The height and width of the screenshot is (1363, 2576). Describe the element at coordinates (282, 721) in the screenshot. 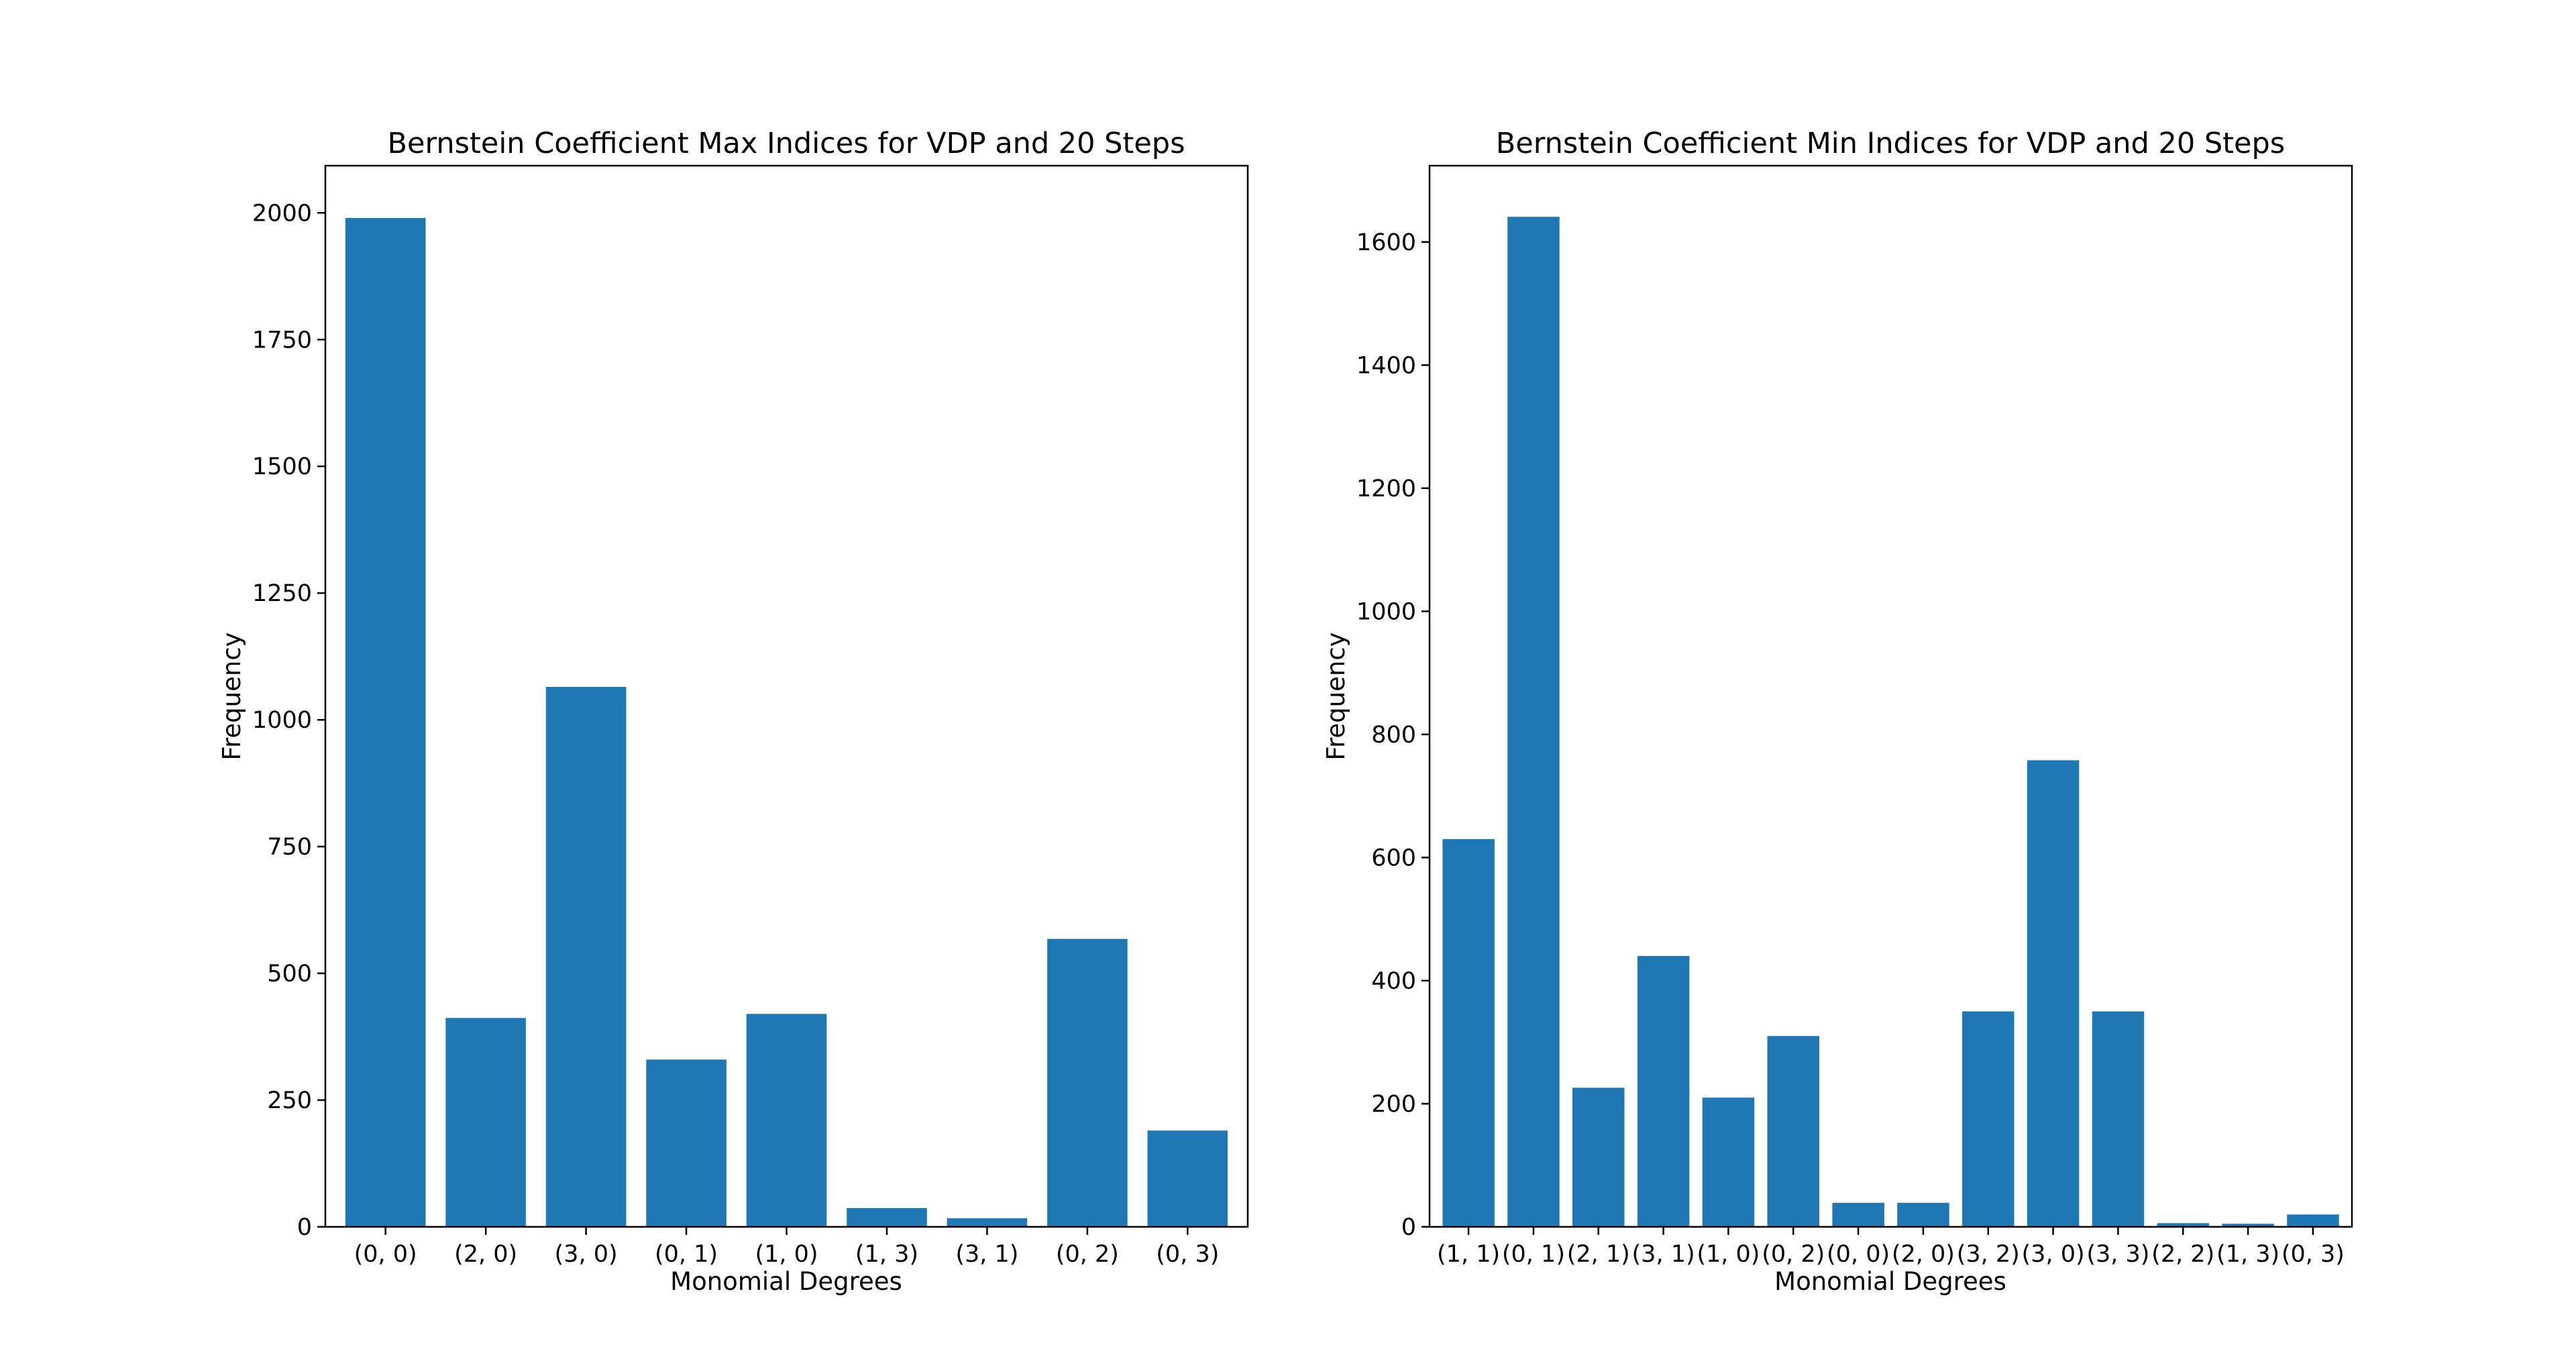

I see `y-tick-label-4: 1000` at that location.